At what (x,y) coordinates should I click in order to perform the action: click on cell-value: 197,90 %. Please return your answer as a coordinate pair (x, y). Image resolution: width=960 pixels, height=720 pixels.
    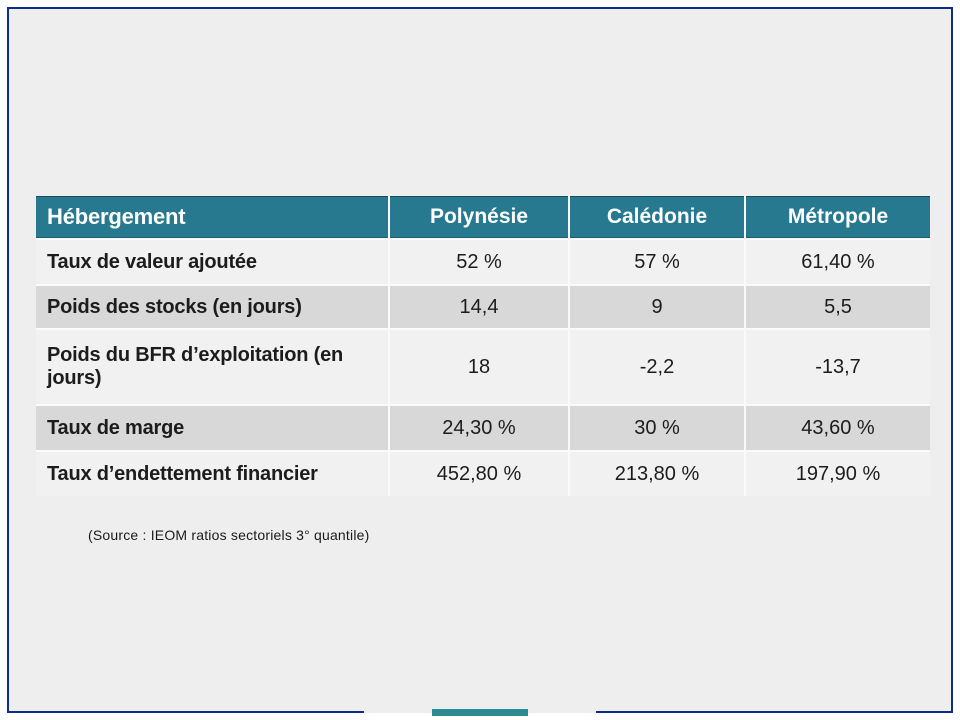
    Looking at the image, I should click on (838, 474).